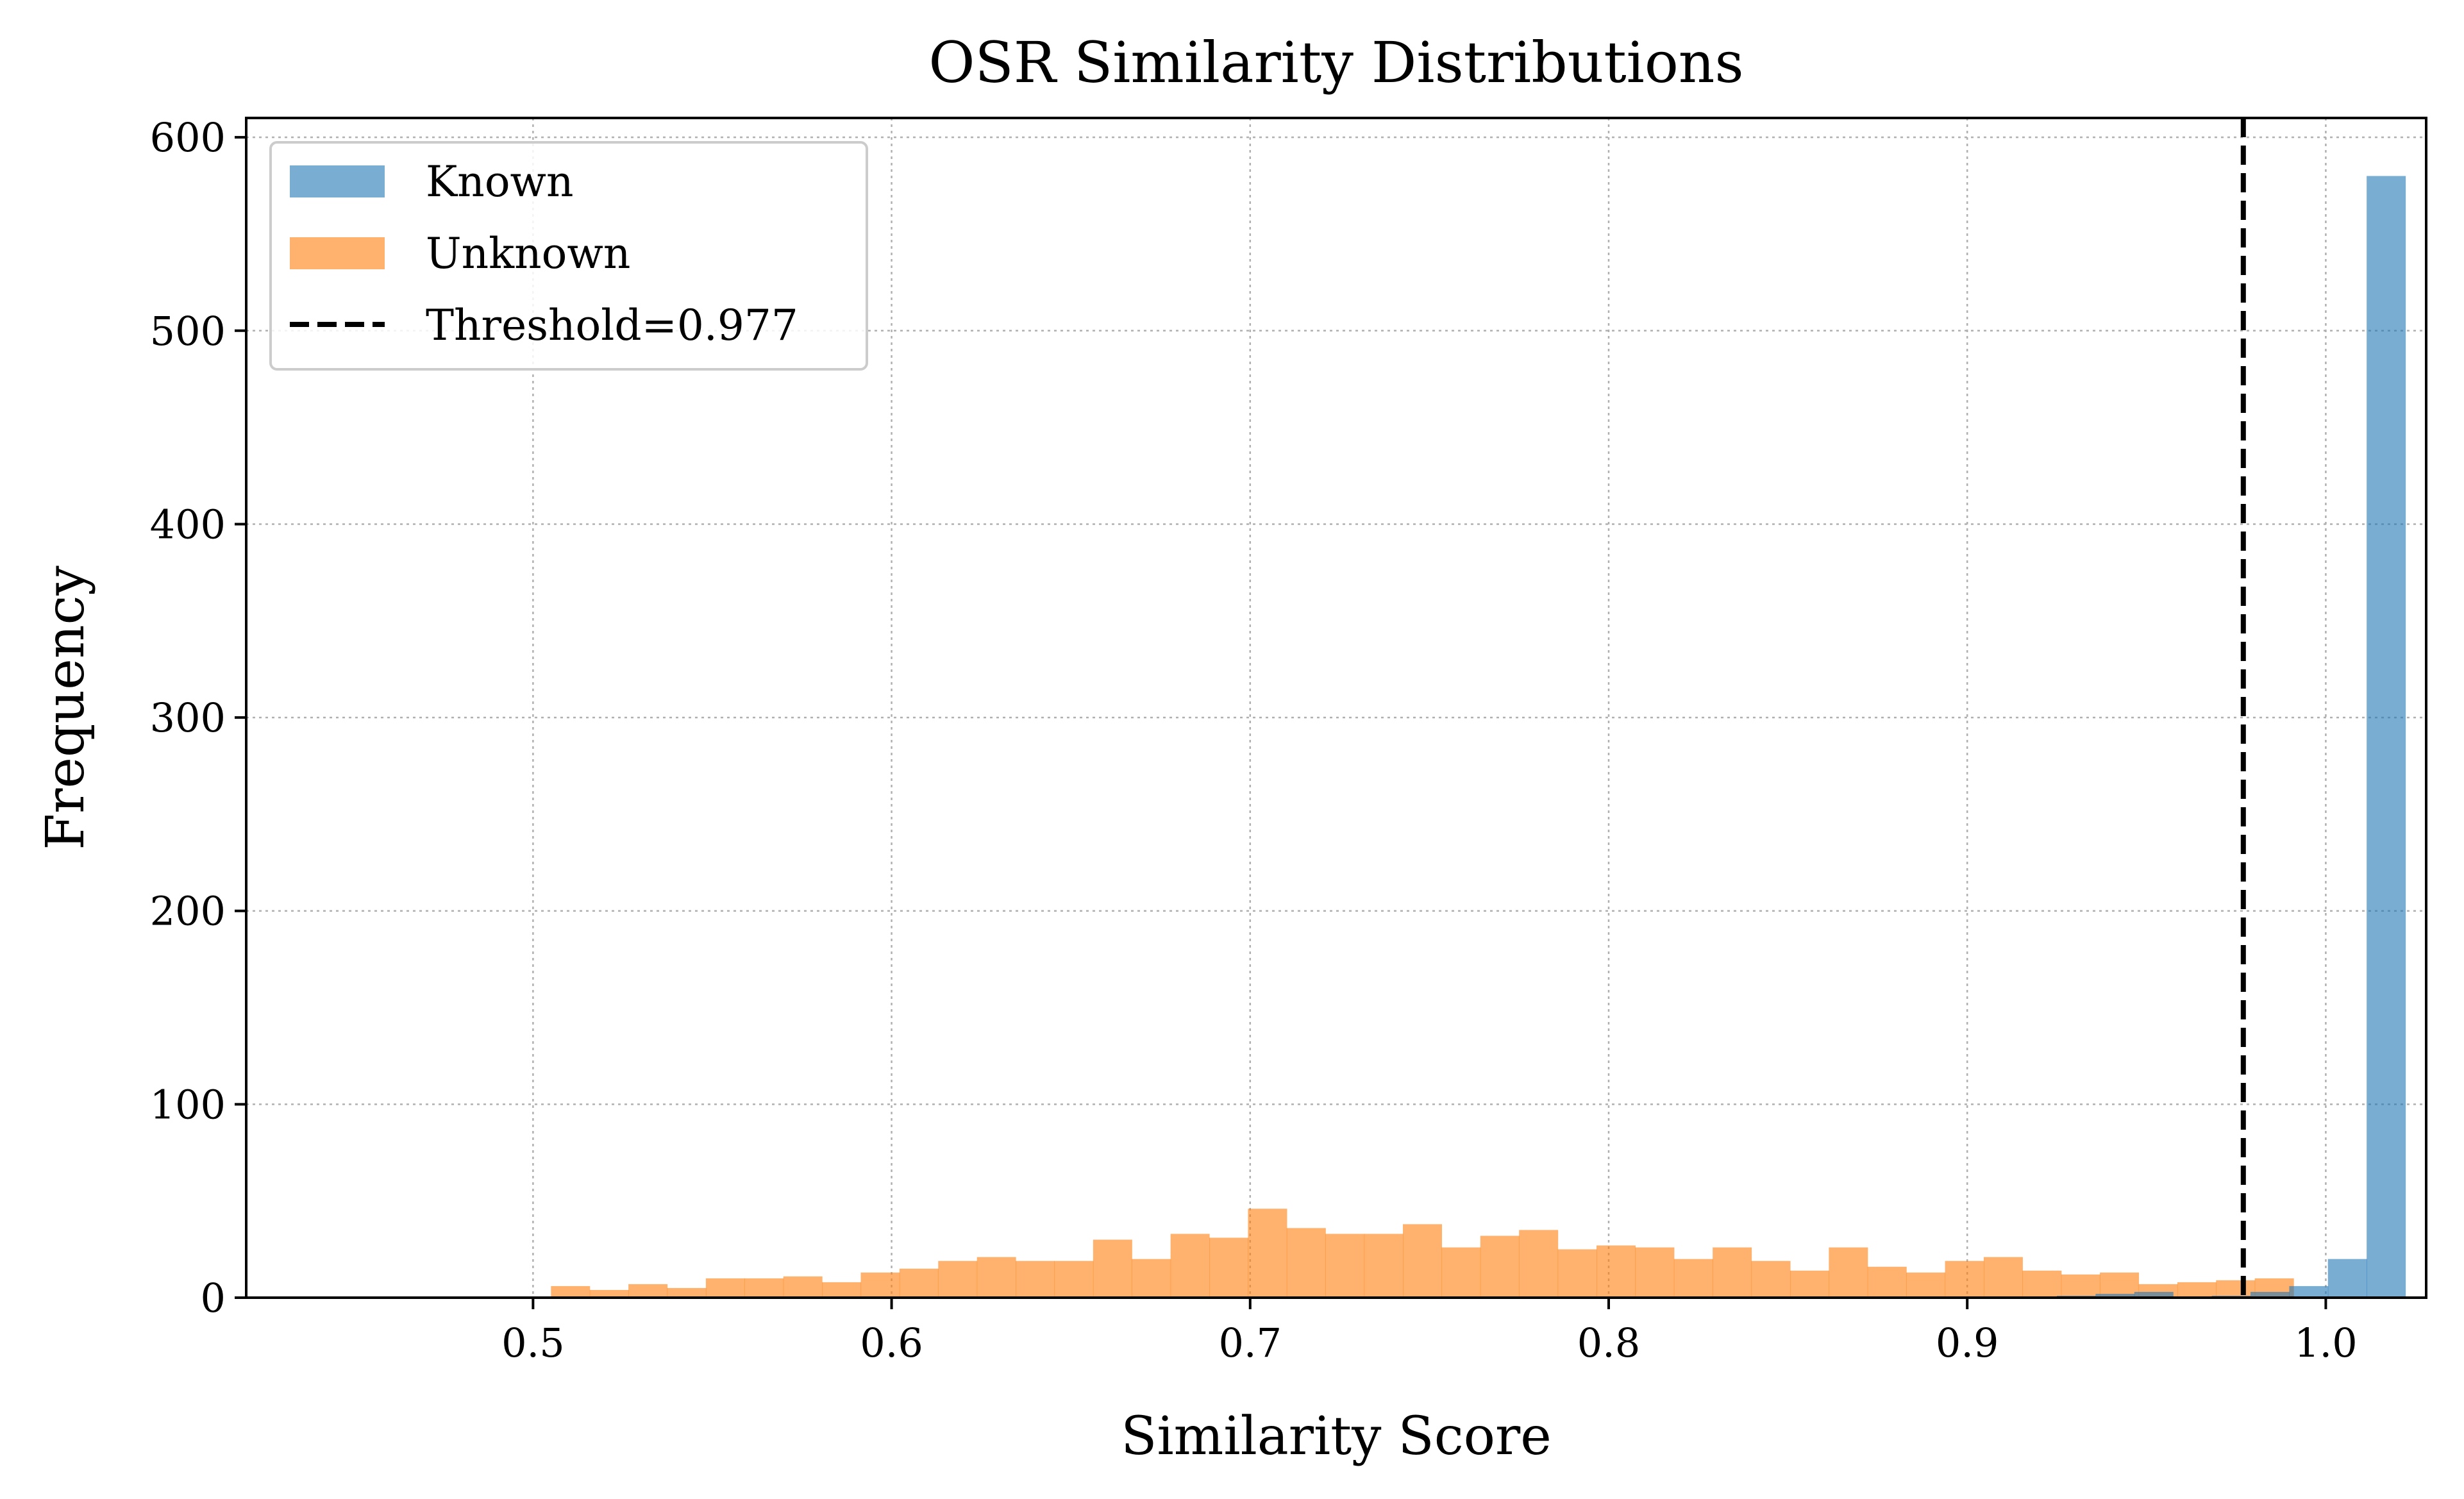 The height and width of the screenshot is (1499, 2464). Describe the element at coordinates (65, 707) in the screenshot. I see `y-axis-label: Frequency` at that location.